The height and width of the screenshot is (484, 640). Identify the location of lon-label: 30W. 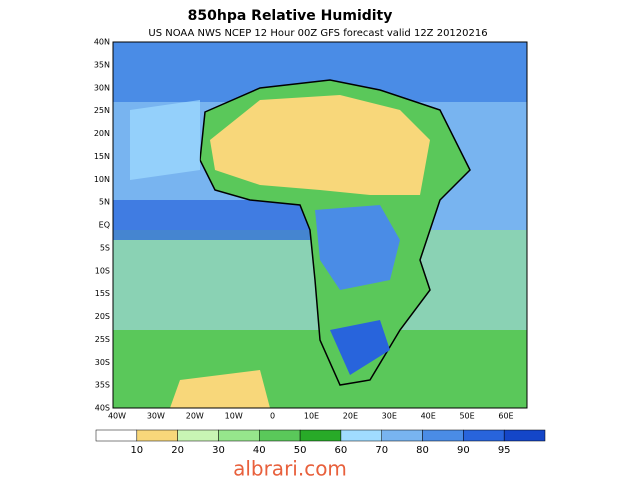
(156, 416).